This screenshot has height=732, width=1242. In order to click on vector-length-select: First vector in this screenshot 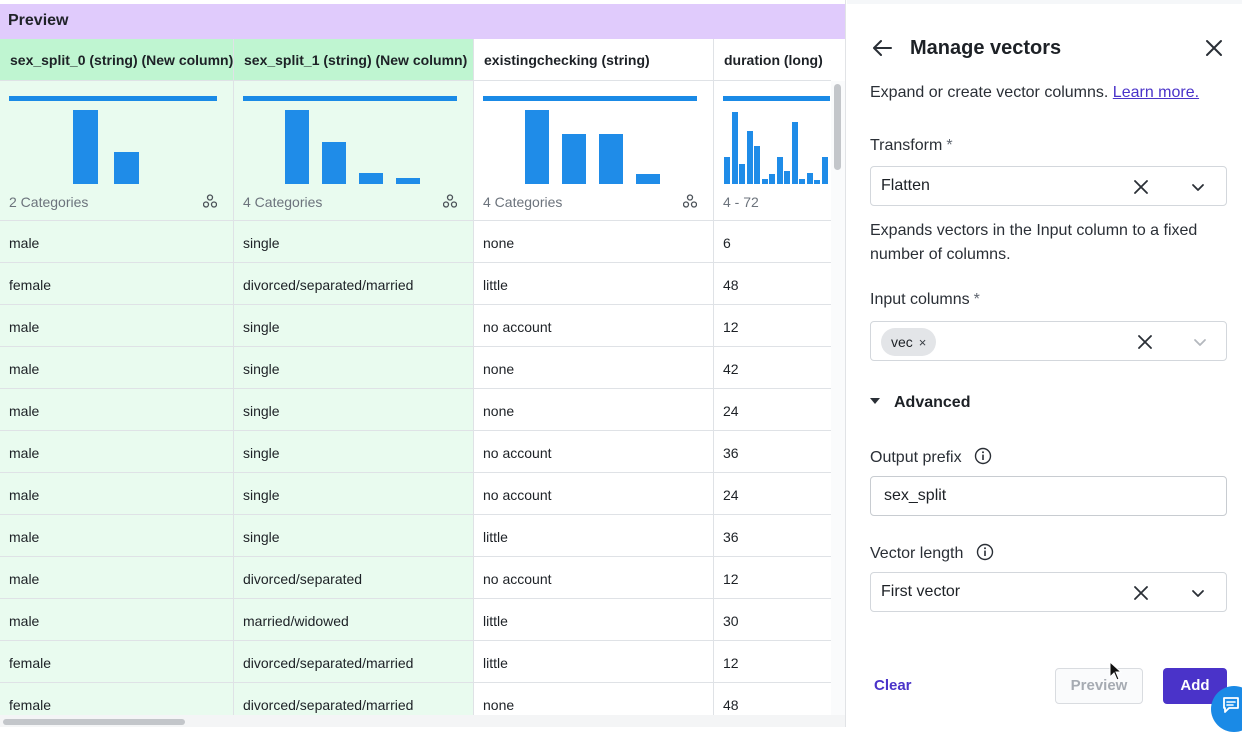, I will do `click(1048, 592)`.